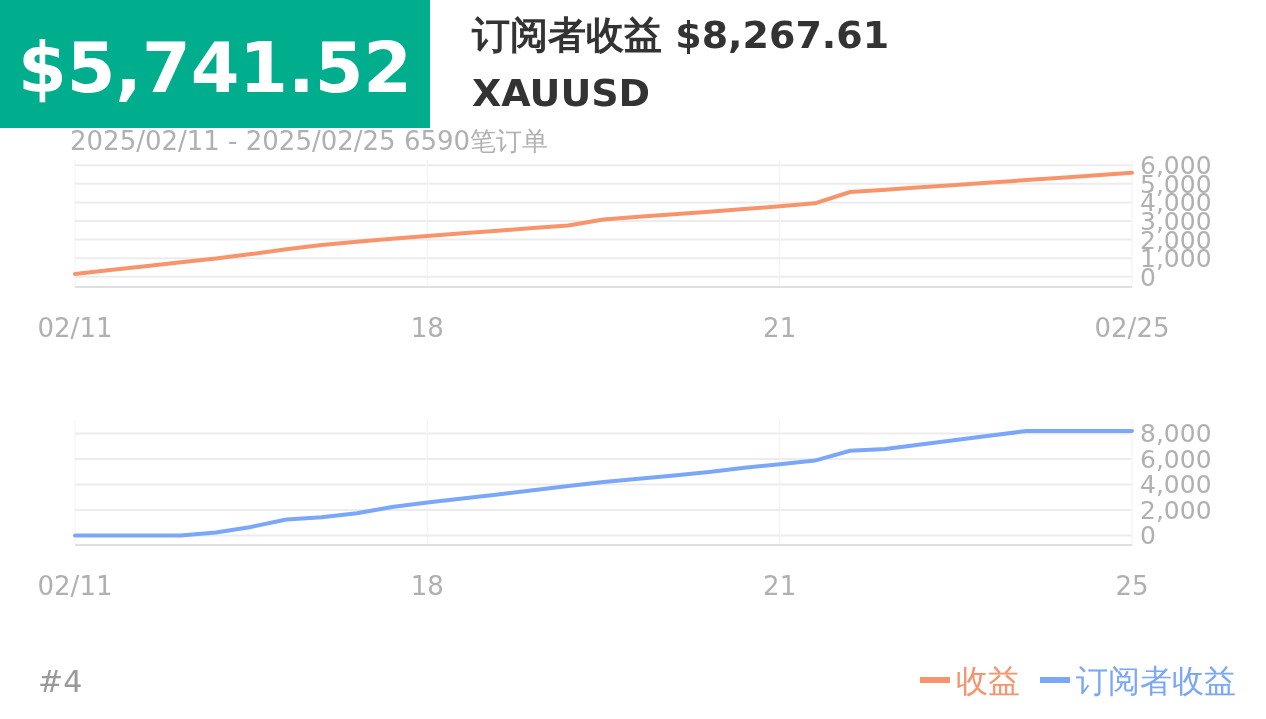 The width and height of the screenshot is (1266, 719). What do you see at coordinates (309, 141) in the screenshot?
I see `text: 2025/02/11 - 2025/02/25 6590笔订单` at bounding box center [309, 141].